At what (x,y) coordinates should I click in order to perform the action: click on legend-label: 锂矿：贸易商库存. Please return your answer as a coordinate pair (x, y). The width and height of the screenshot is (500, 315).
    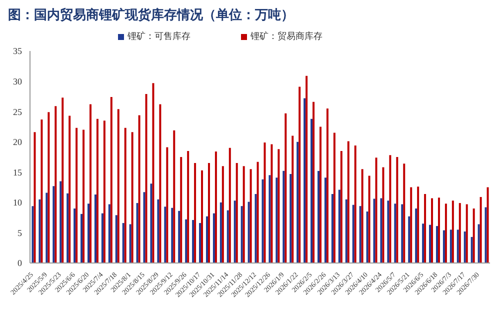
    Looking at the image, I should click on (286, 36).